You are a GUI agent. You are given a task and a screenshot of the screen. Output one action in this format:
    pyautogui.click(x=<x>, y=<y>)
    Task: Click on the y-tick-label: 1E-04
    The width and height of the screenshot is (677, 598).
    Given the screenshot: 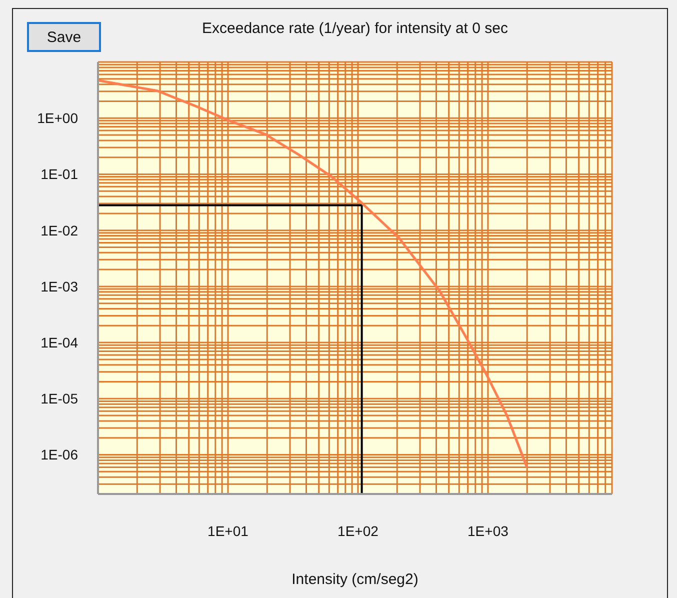 What is the action you would take?
    pyautogui.click(x=59, y=342)
    